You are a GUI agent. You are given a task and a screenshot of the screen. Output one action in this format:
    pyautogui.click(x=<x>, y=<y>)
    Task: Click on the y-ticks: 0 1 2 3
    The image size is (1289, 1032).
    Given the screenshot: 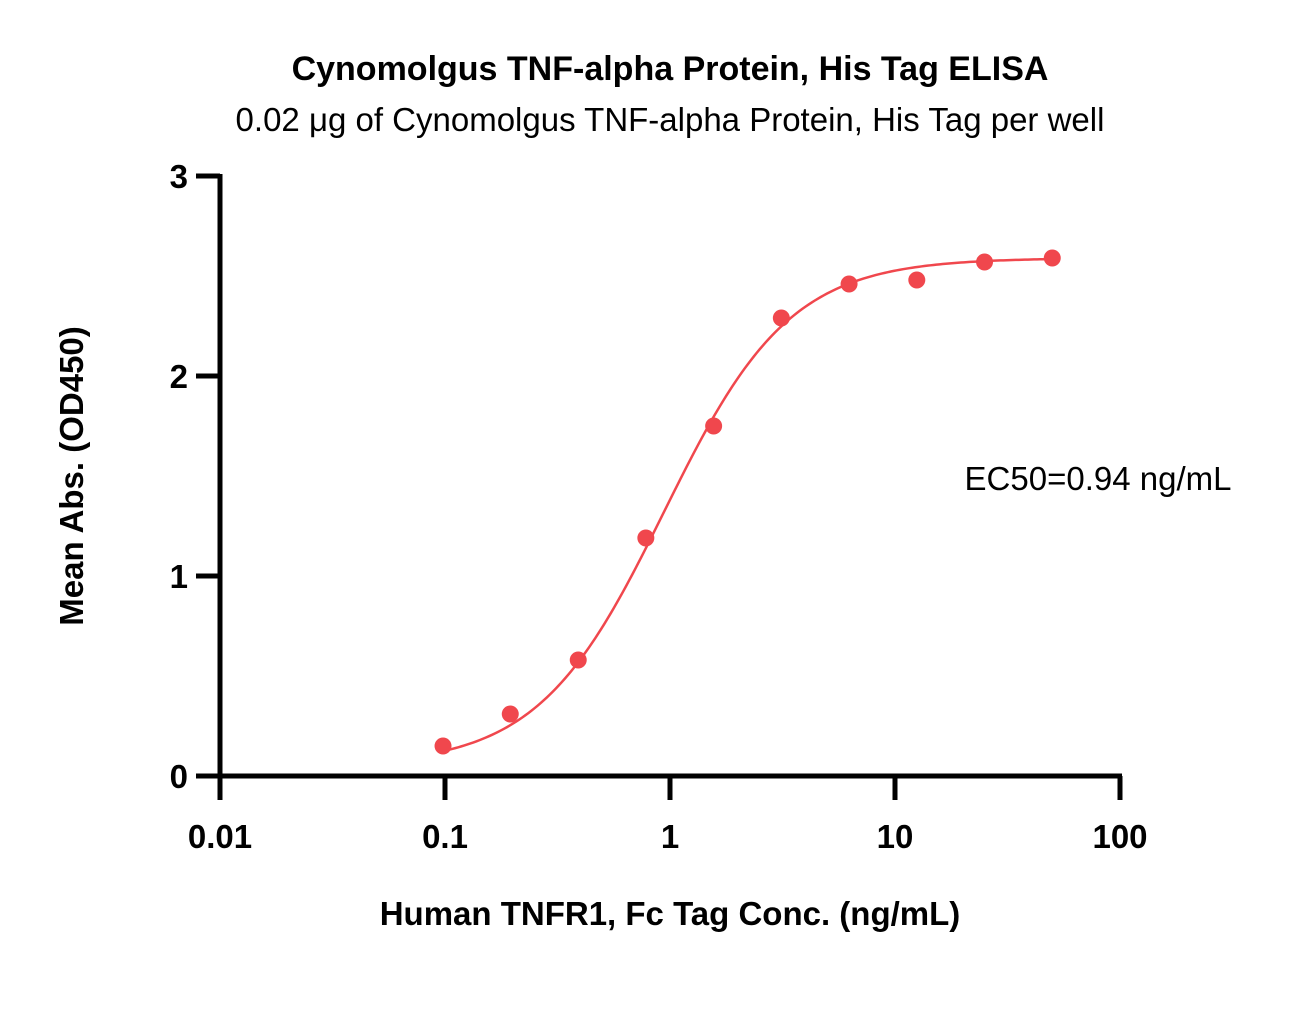 What is the action you would take?
    pyautogui.click(x=195, y=476)
    